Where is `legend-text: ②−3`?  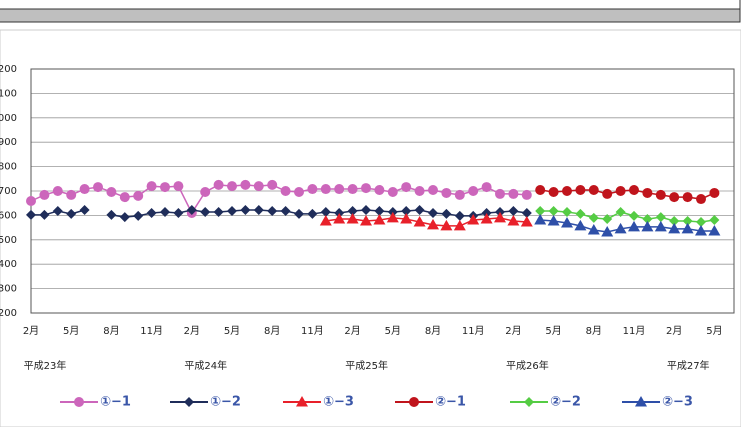
legend-text: ②−3 is located at coordinates (677, 402).